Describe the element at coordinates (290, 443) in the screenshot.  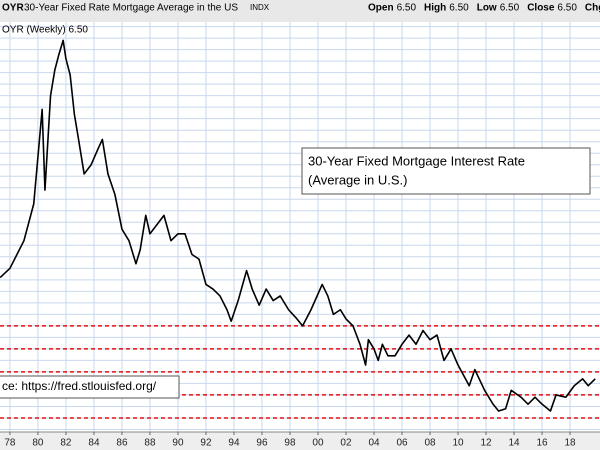
I see `x-tick-label: 98` at that location.